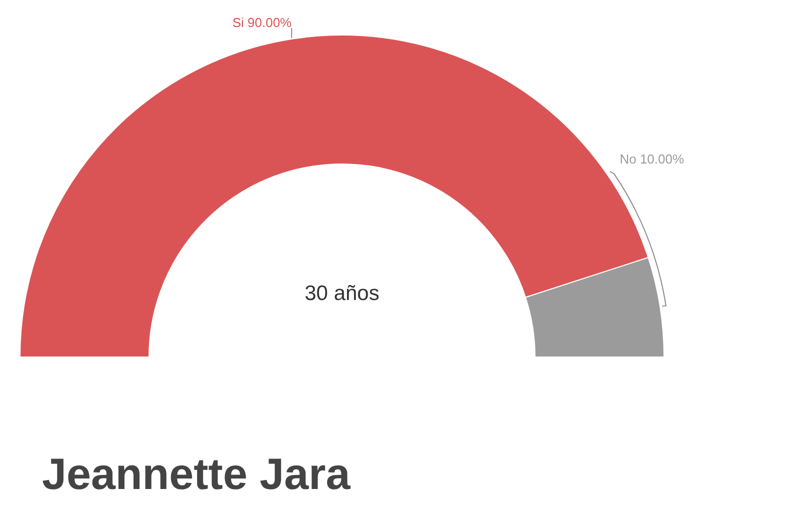  What do you see at coordinates (342, 293) in the screenshot?
I see `text: 30 años` at bounding box center [342, 293].